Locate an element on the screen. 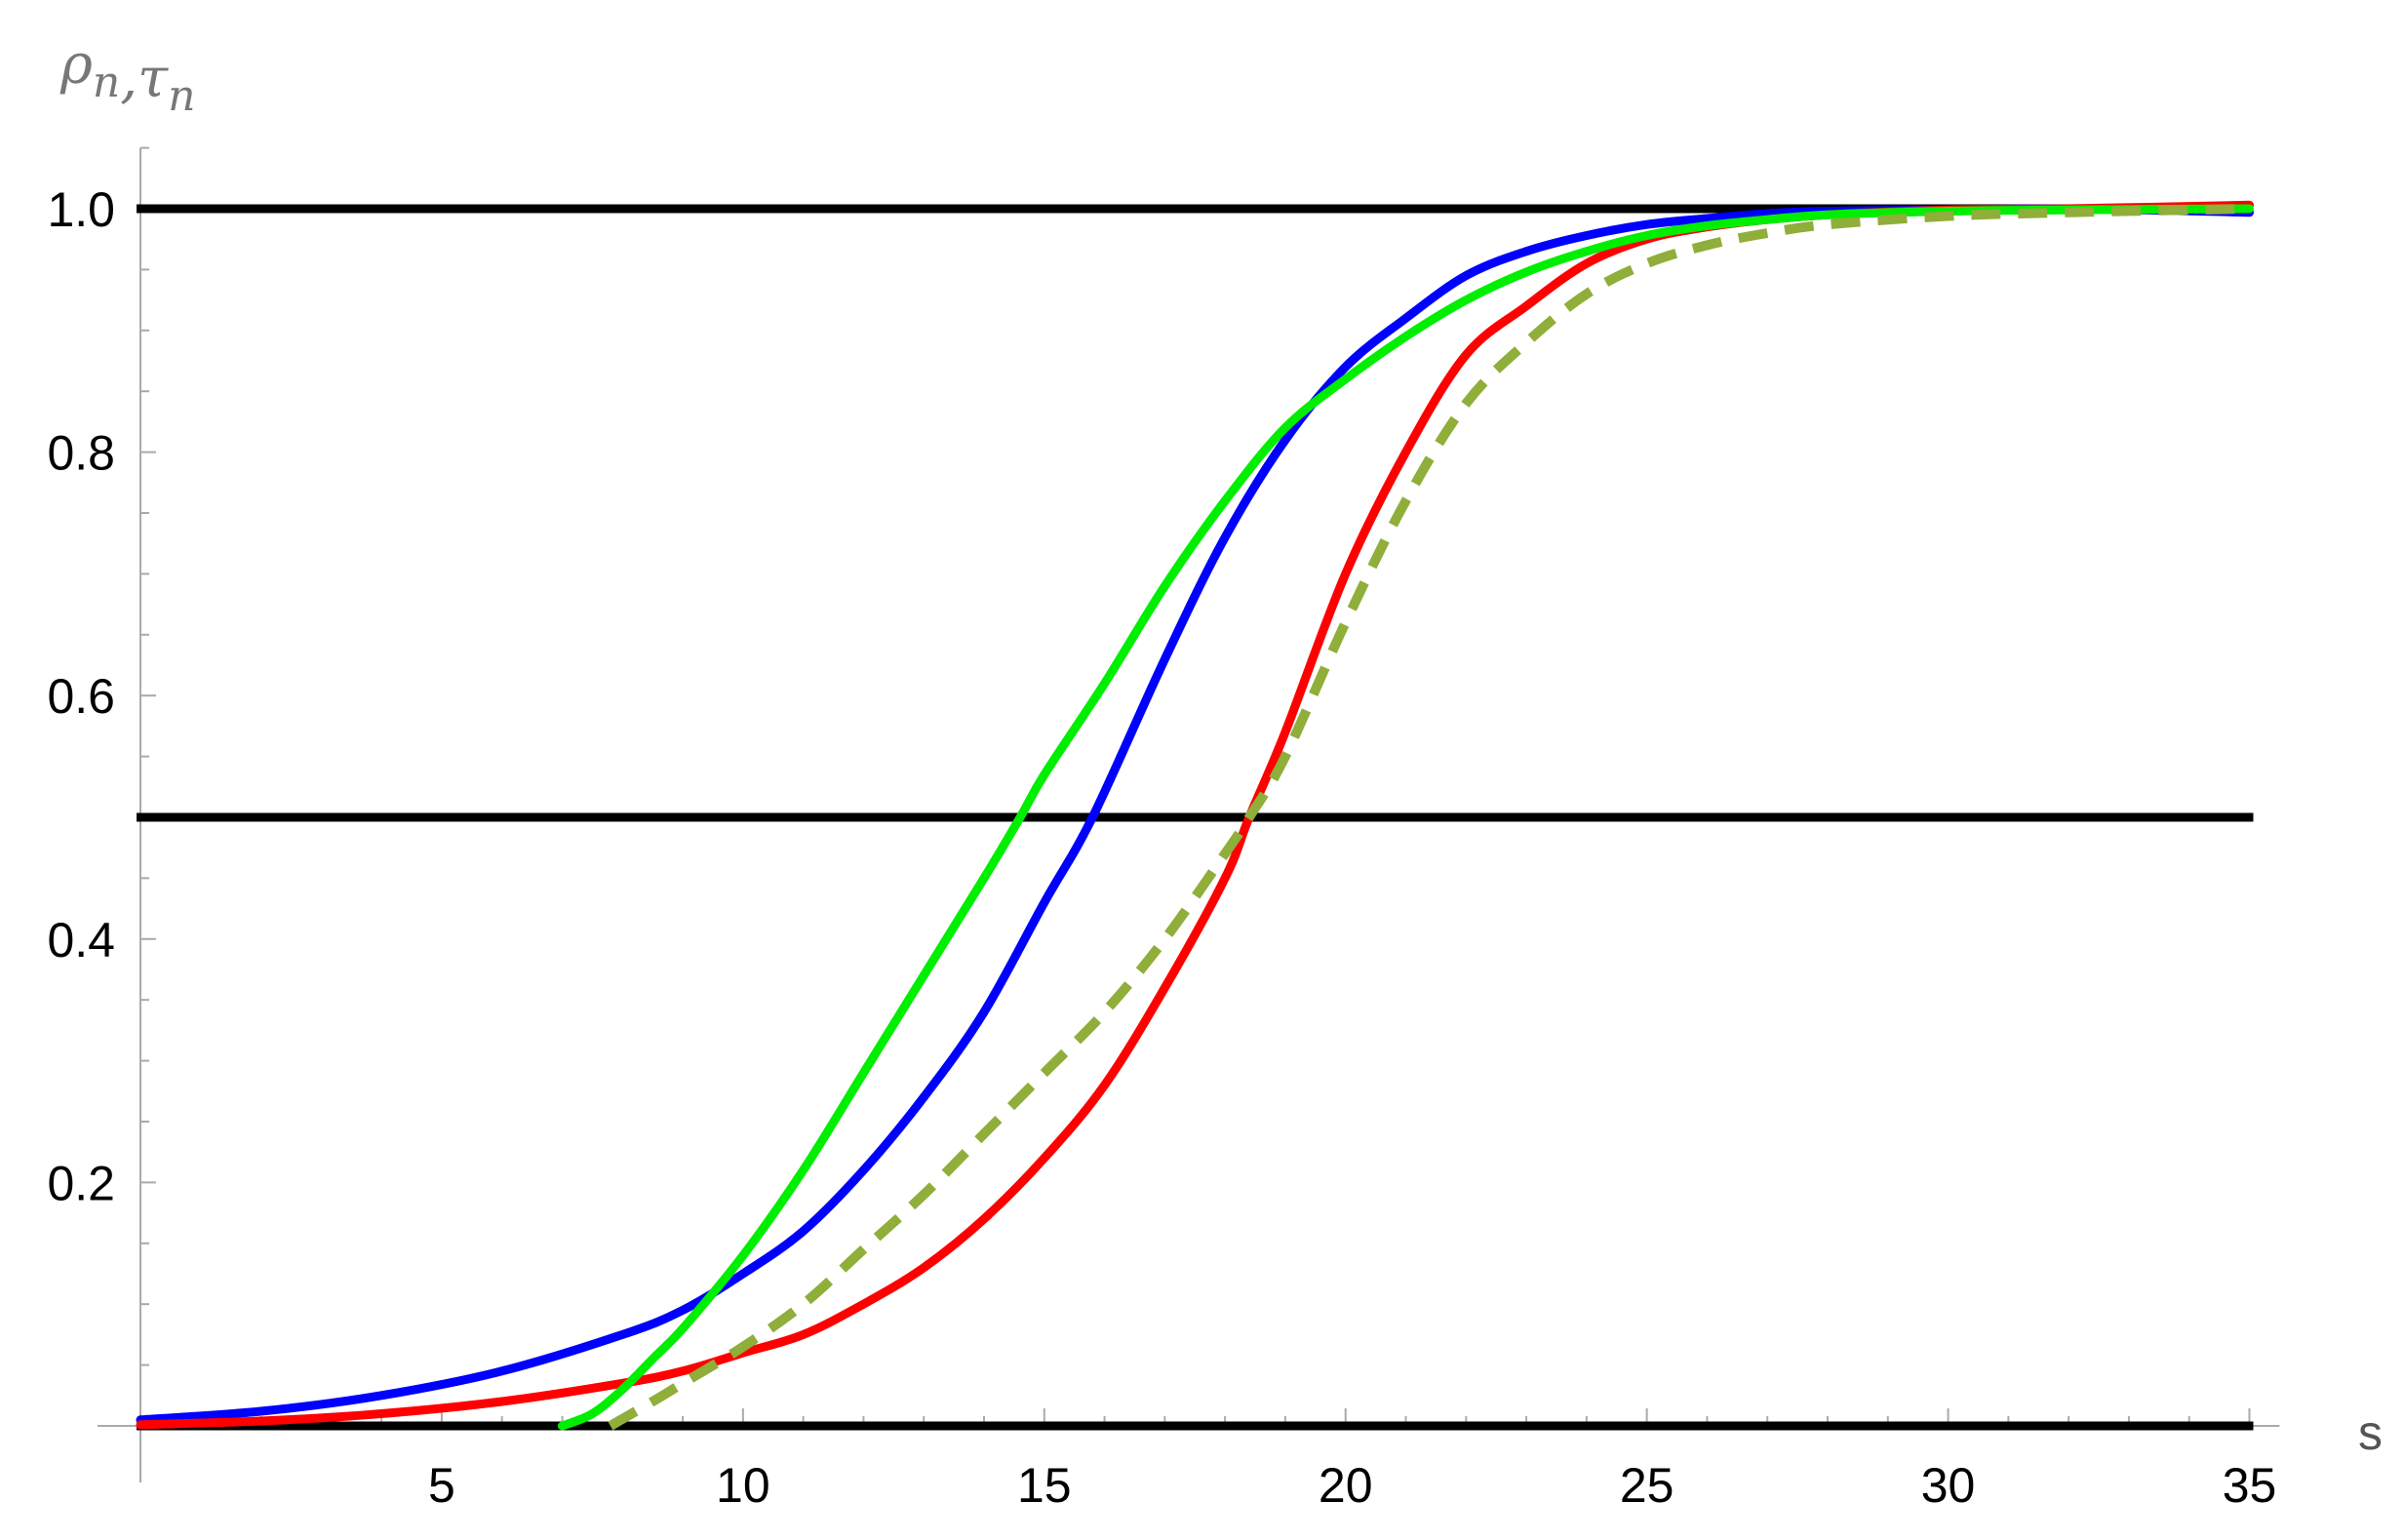 The height and width of the screenshot is (1540, 2403). y-tick-label: 0.4 is located at coordinates (81, 940).